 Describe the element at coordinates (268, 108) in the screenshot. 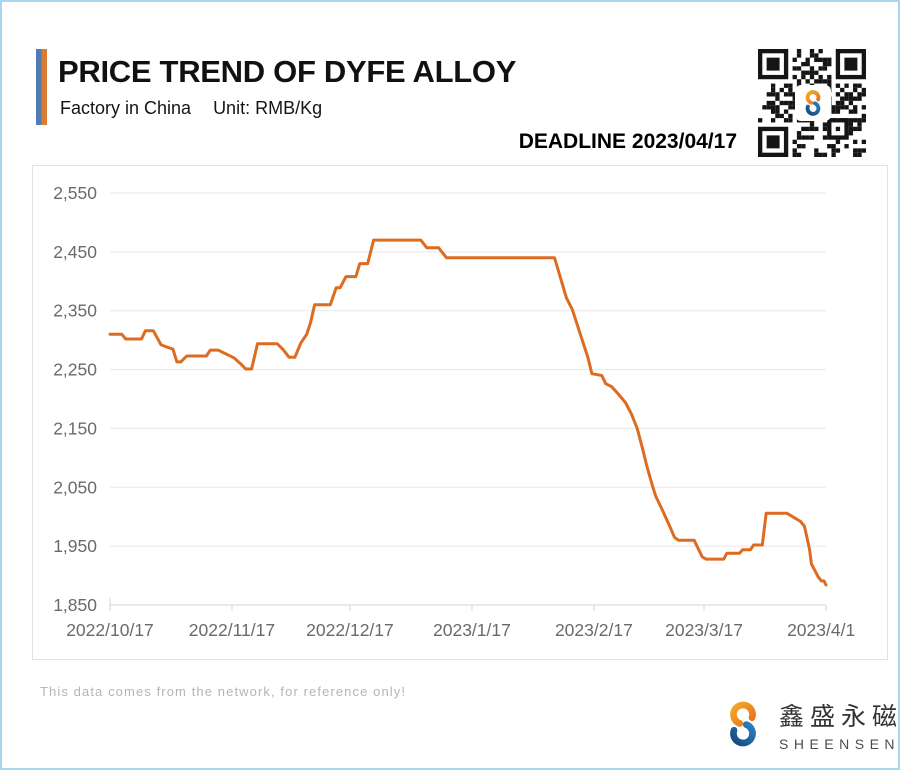

I see `subtitle-unit: Unit: RMB/Kg` at that location.